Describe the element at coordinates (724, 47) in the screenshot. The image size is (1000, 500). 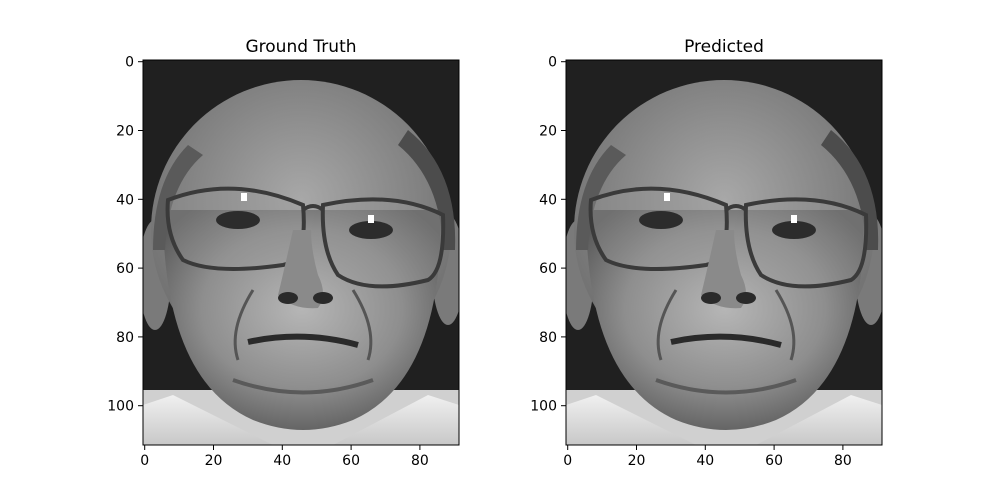
I see `panel-title-predicted: Predicted` at that location.